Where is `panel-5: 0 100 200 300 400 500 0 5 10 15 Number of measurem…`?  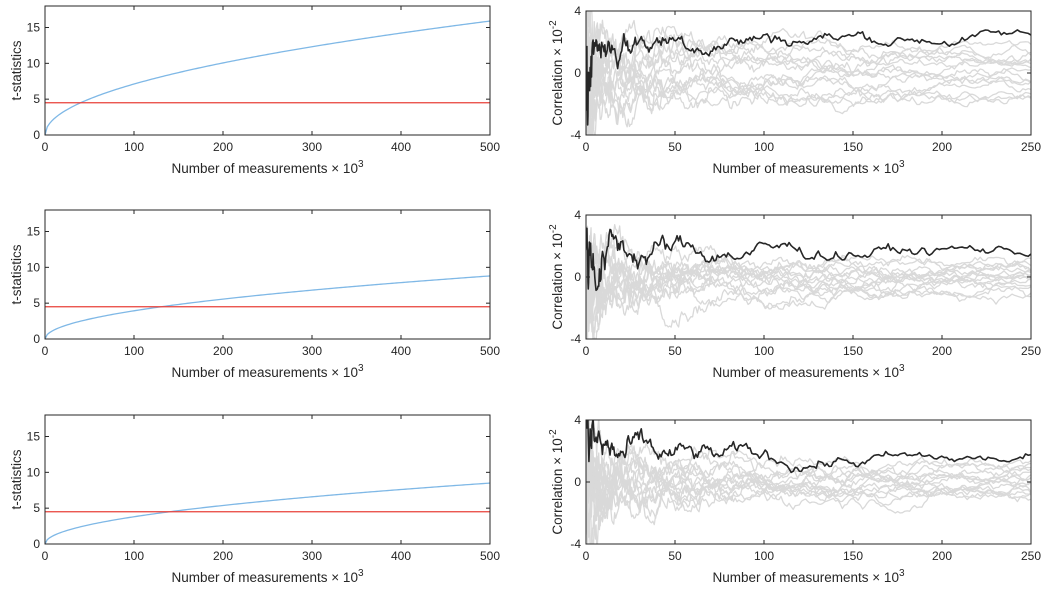
panel-5: 0 100 200 300 400 500 0 5 10 15 Number of measurem… is located at coordinates (254, 499).